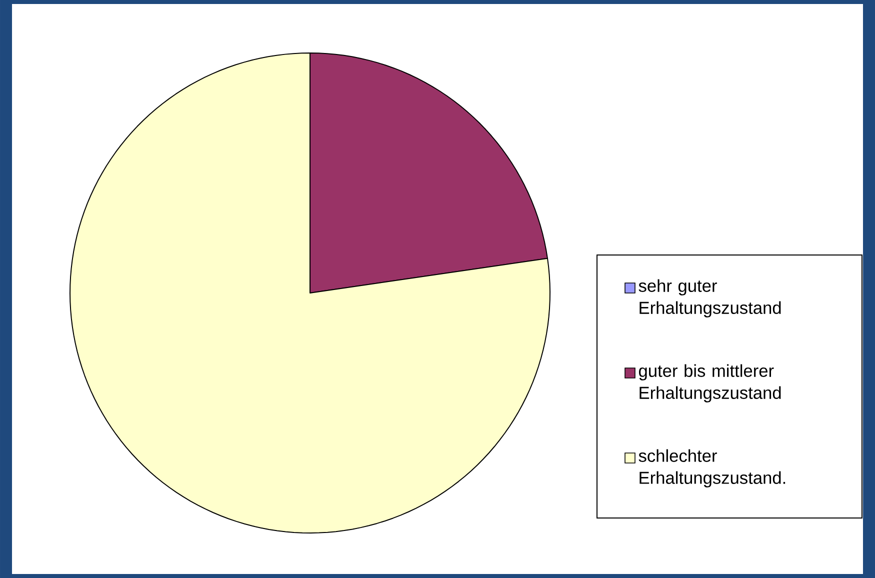 This screenshot has width=875, height=578. Describe the element at coordinates (712, 468) in the screenshot. I see `legend-label: schlechter Erhaltungszustand.` at that location.